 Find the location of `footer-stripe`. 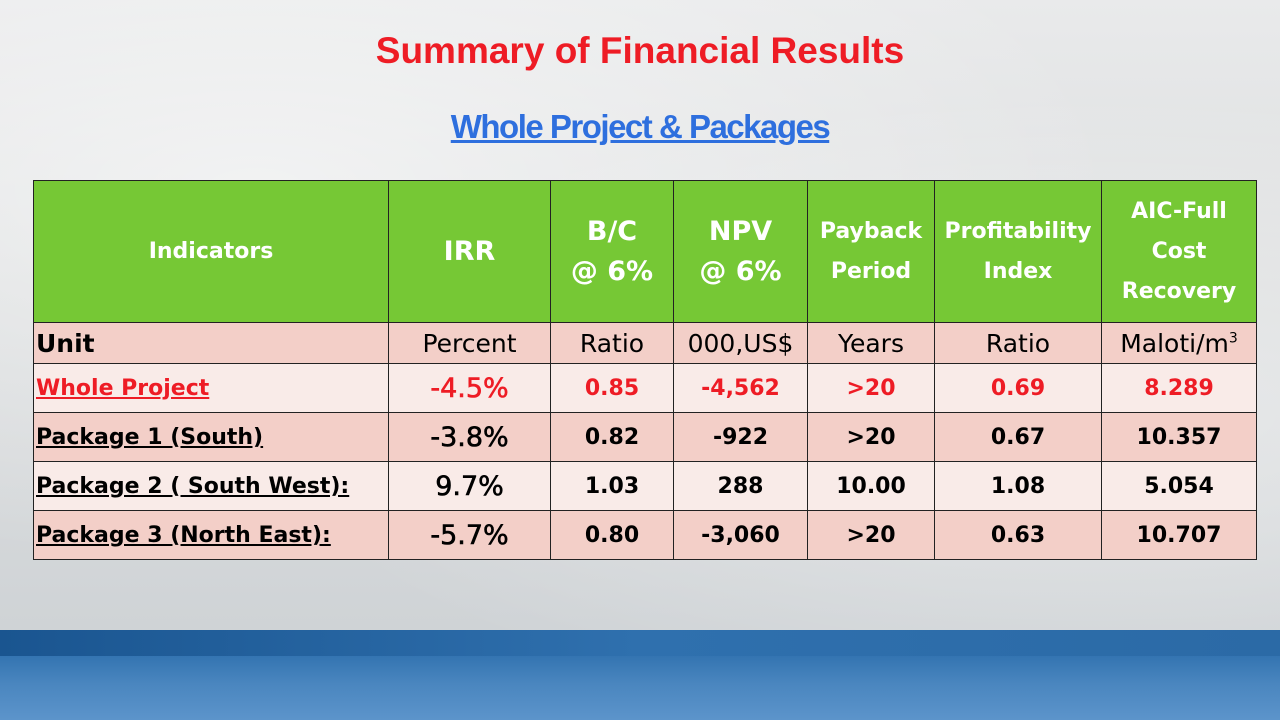

footer-stripe is located at coordinates (640, 643).